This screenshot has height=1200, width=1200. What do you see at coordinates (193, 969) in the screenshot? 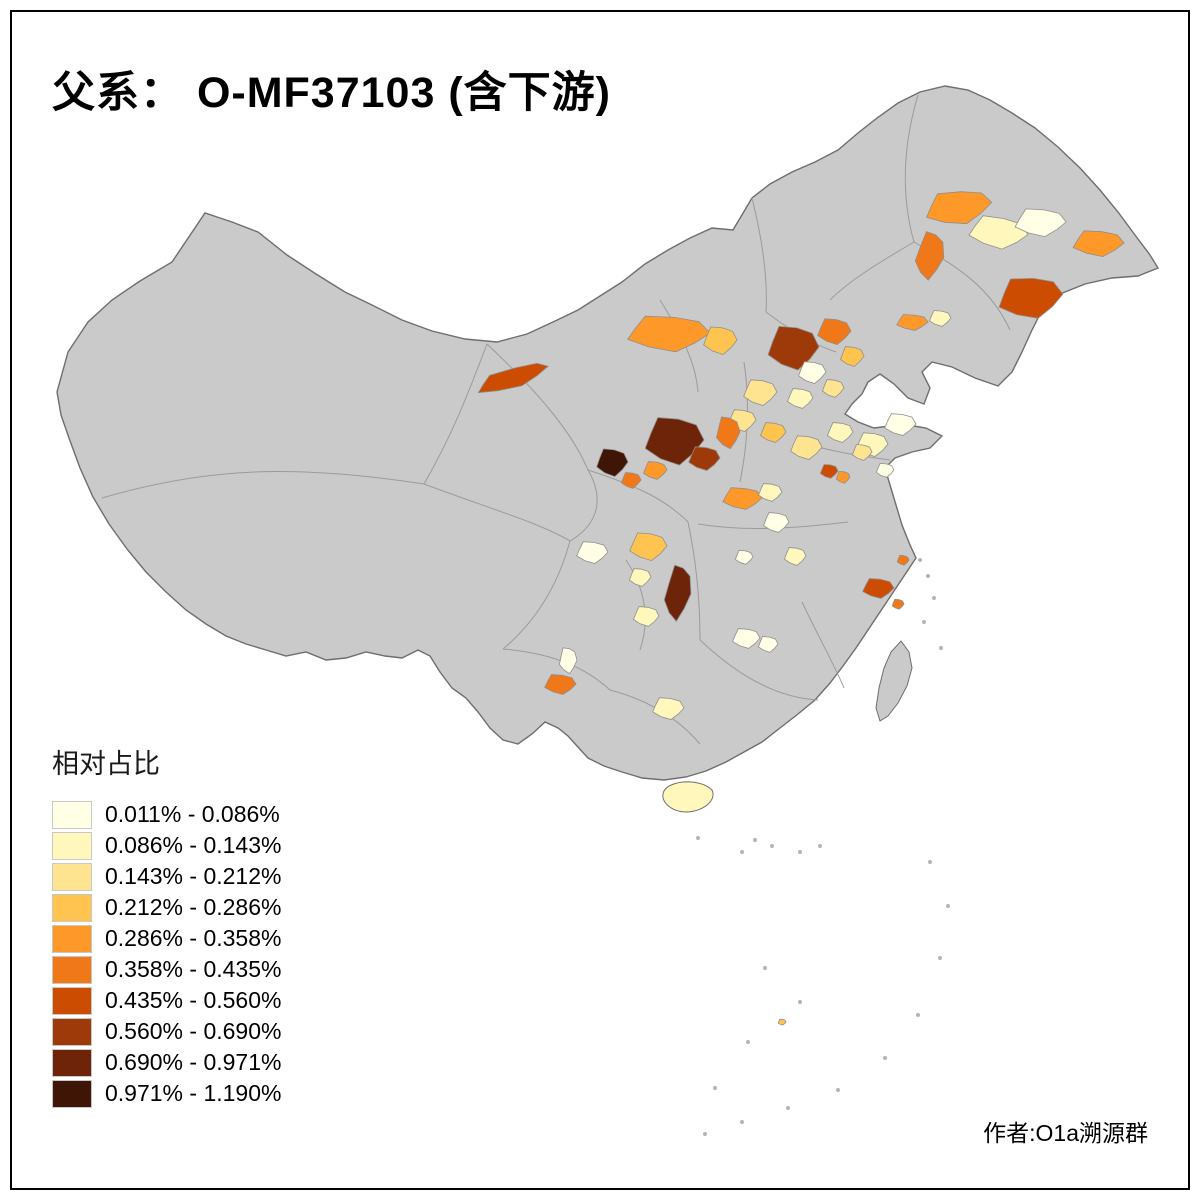
I see `legend-label: 0.358% - 0.435%` at bounding box center [193, 969].